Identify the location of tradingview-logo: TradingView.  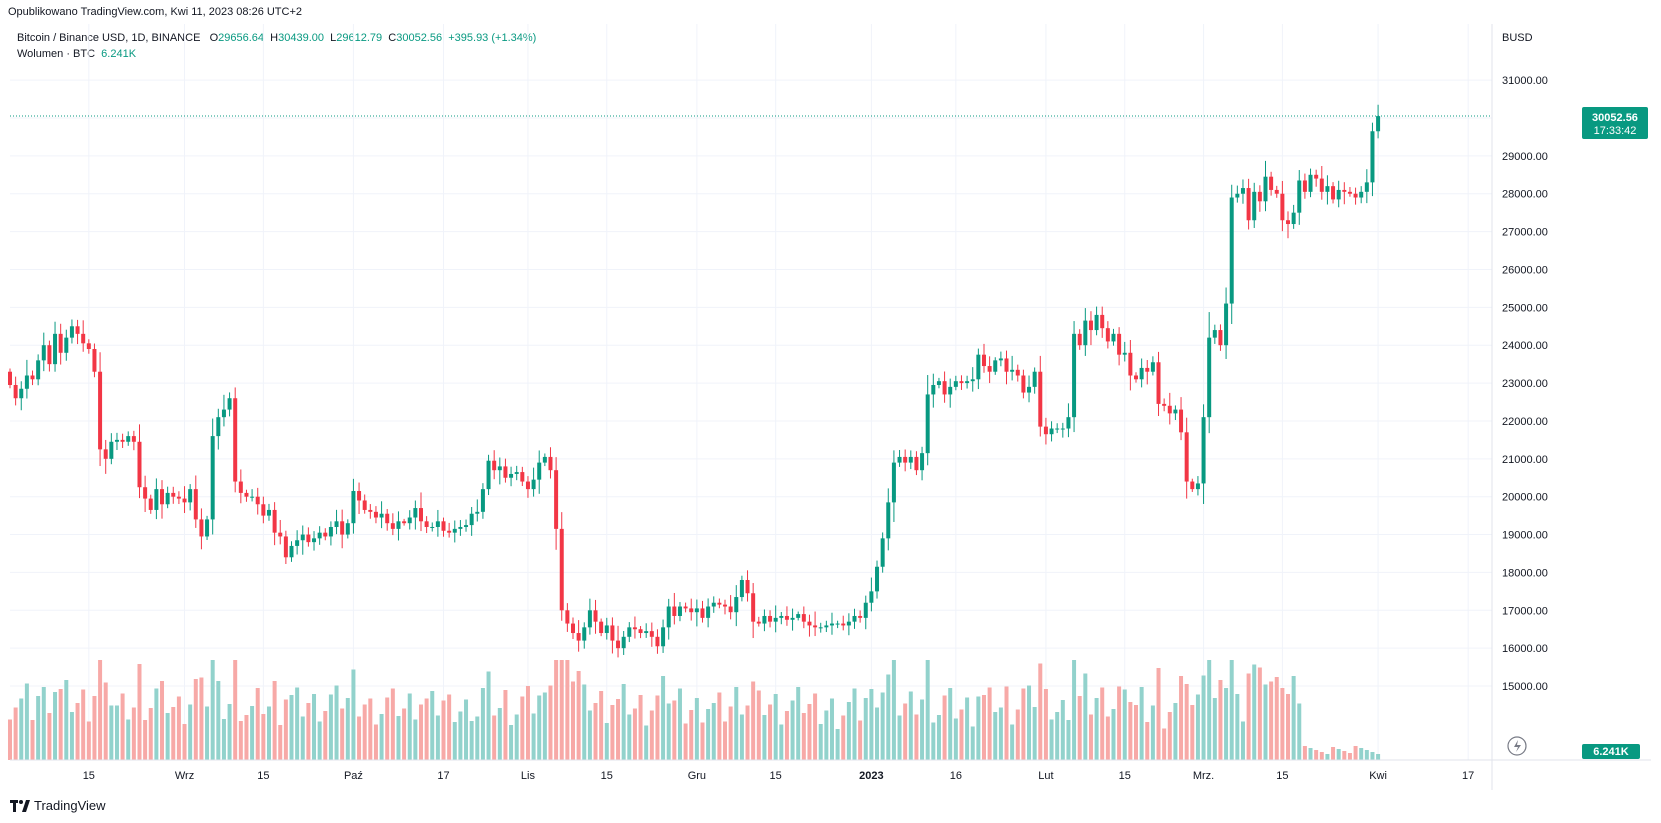
(58, 805).